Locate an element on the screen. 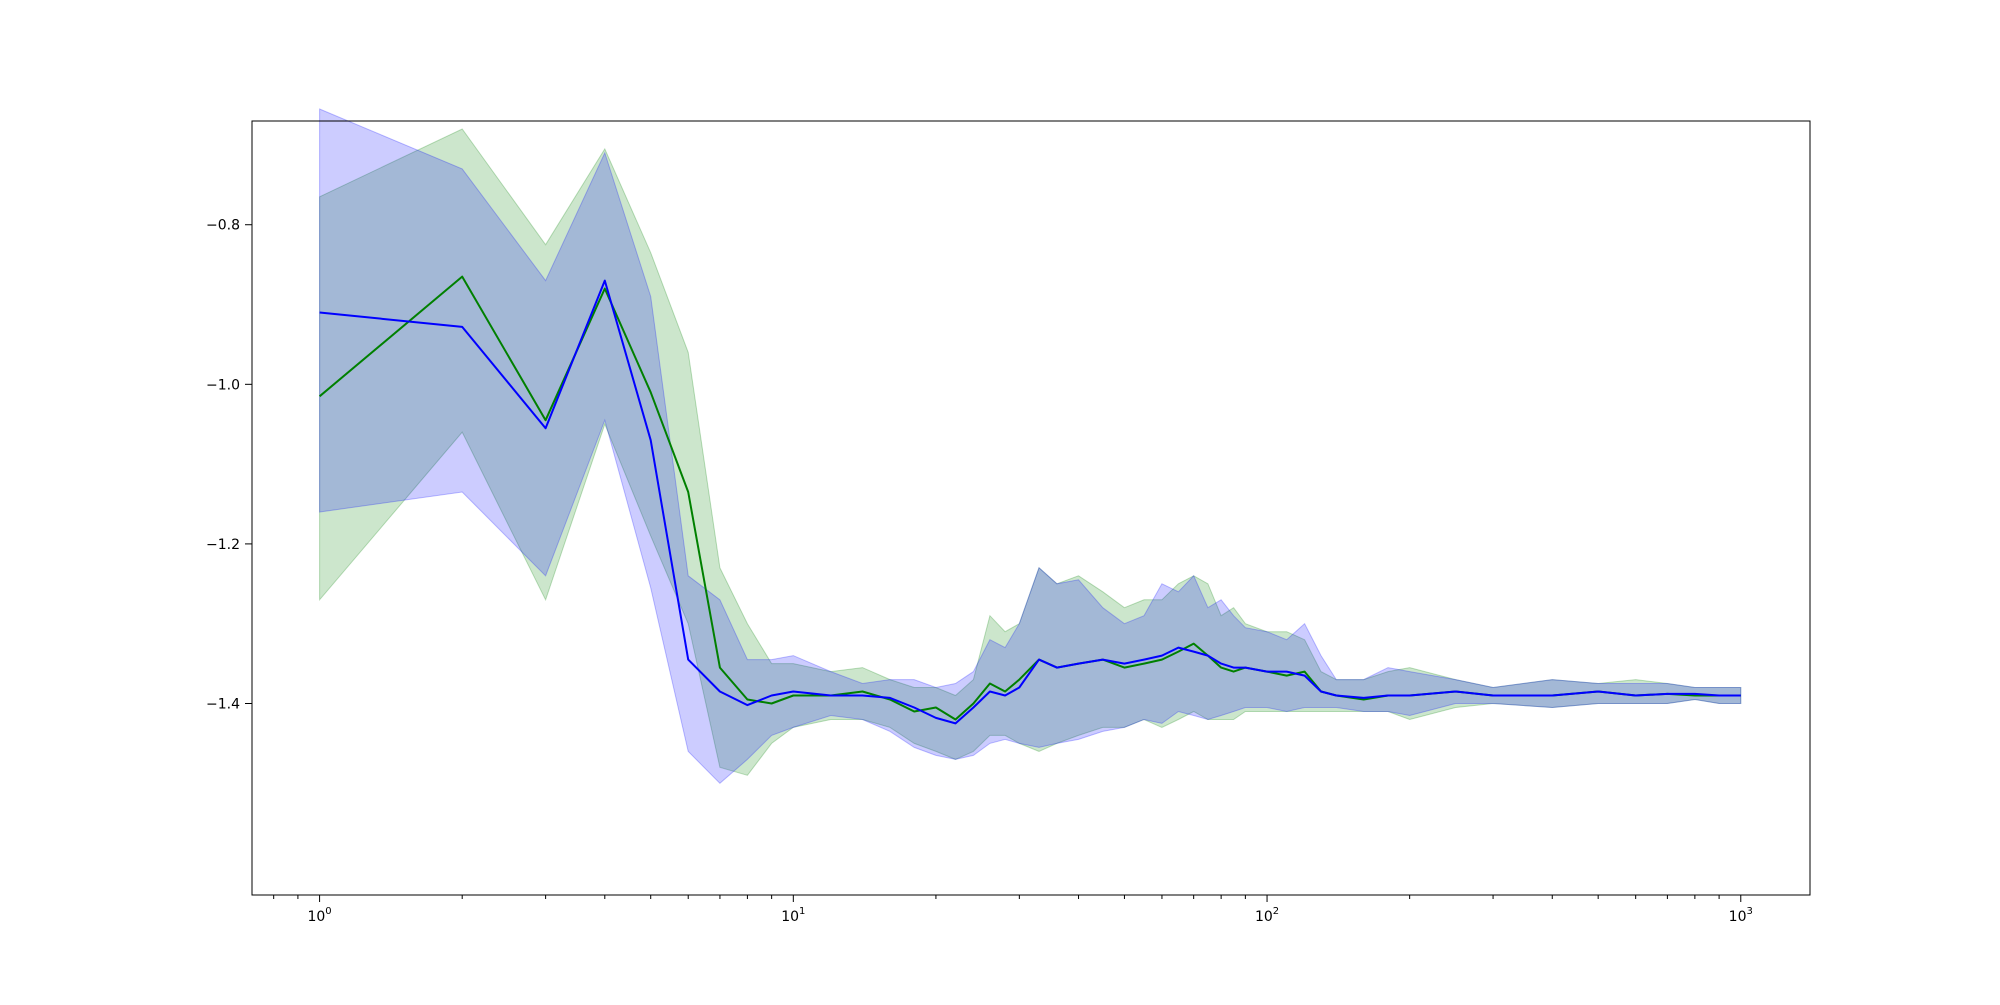 This screenshot has width=2000, height=1005. x-tick-label: 10³ is located at coordinates (1741, 915).